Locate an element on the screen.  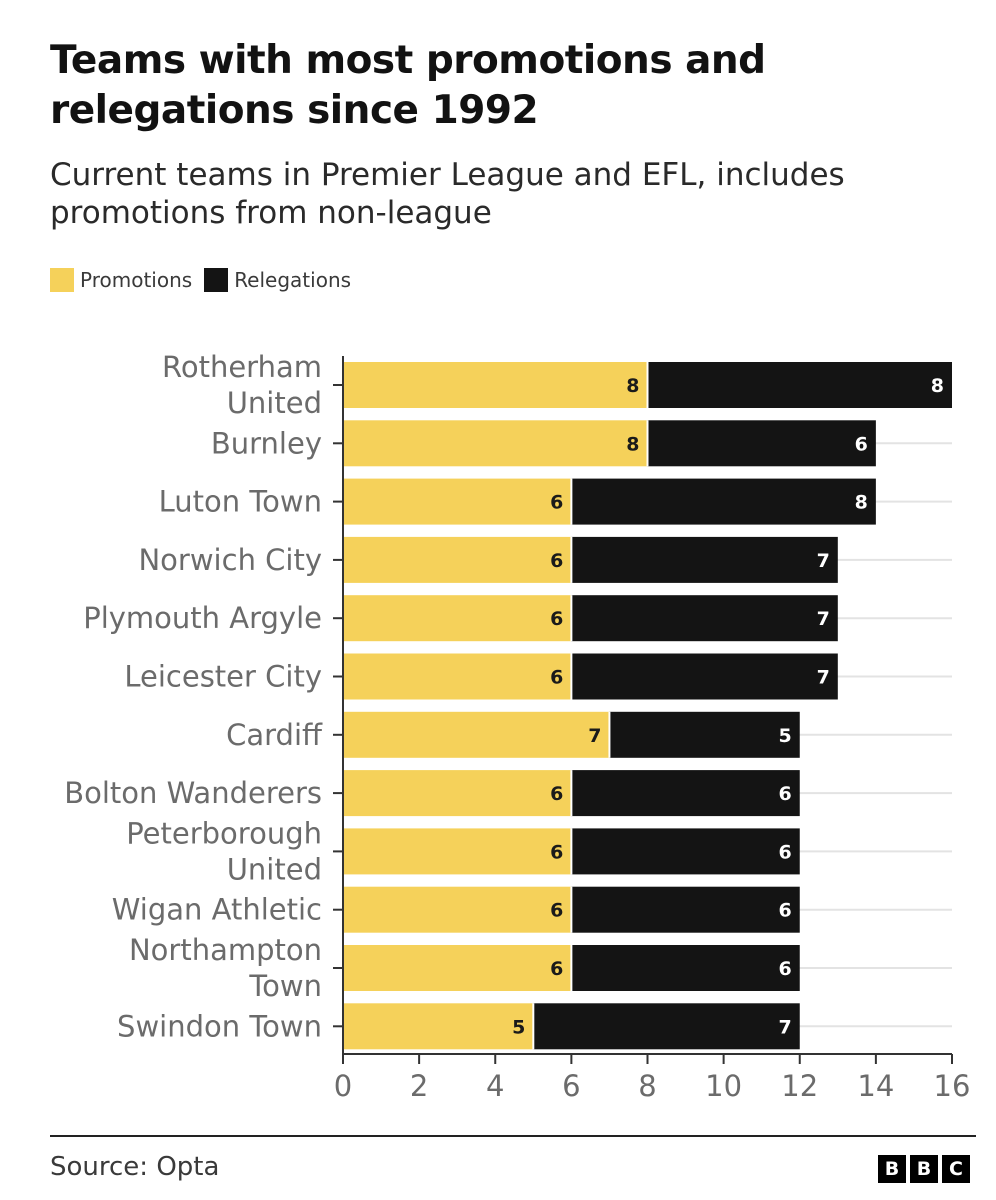
bbc-logo-letter: C is located at coordinates (956, 1169).